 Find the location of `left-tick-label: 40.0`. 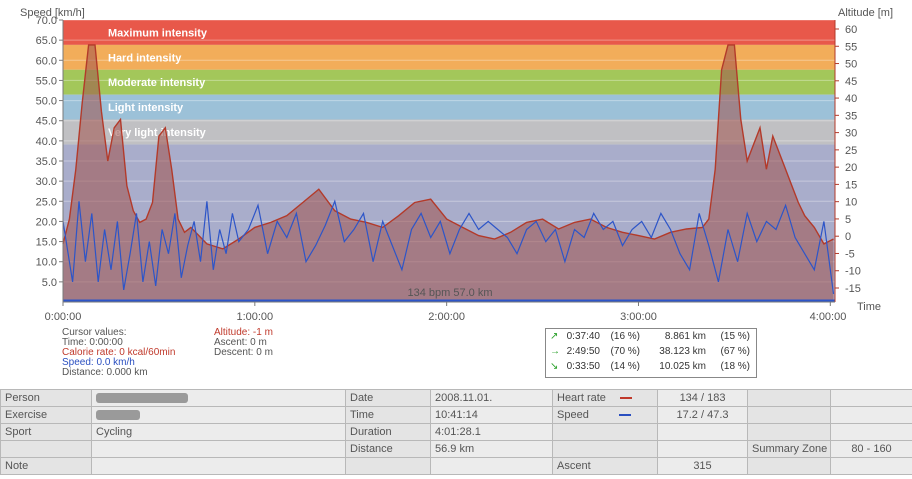

left-tick-label: 40.0 is located at coordinates (46, 142).